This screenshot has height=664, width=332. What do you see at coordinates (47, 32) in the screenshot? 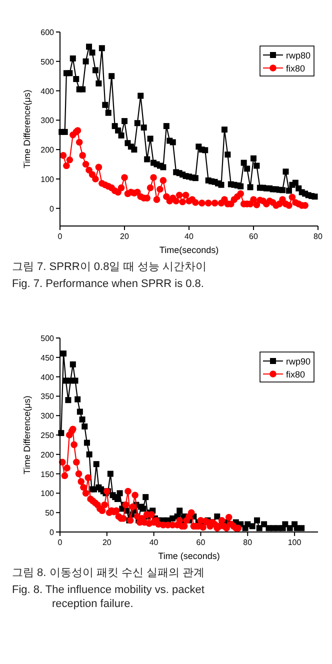
I see `y-tick-label: 600` at bounding box center [47, 32].